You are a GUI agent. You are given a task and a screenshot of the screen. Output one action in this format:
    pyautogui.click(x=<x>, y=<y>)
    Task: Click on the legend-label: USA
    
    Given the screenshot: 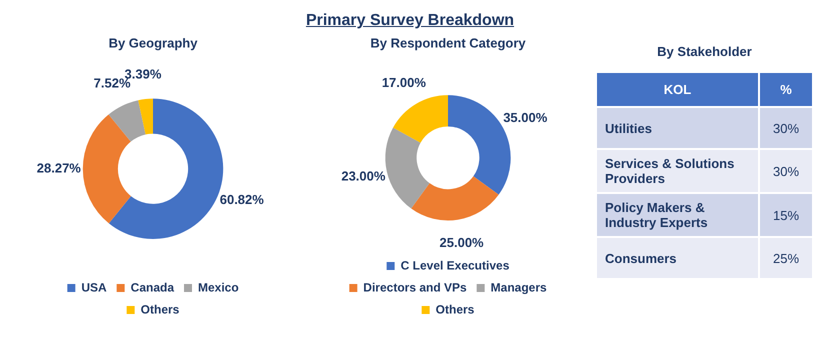 What is the action you would take?
    pyautogui.click(x=94, y=287)
    